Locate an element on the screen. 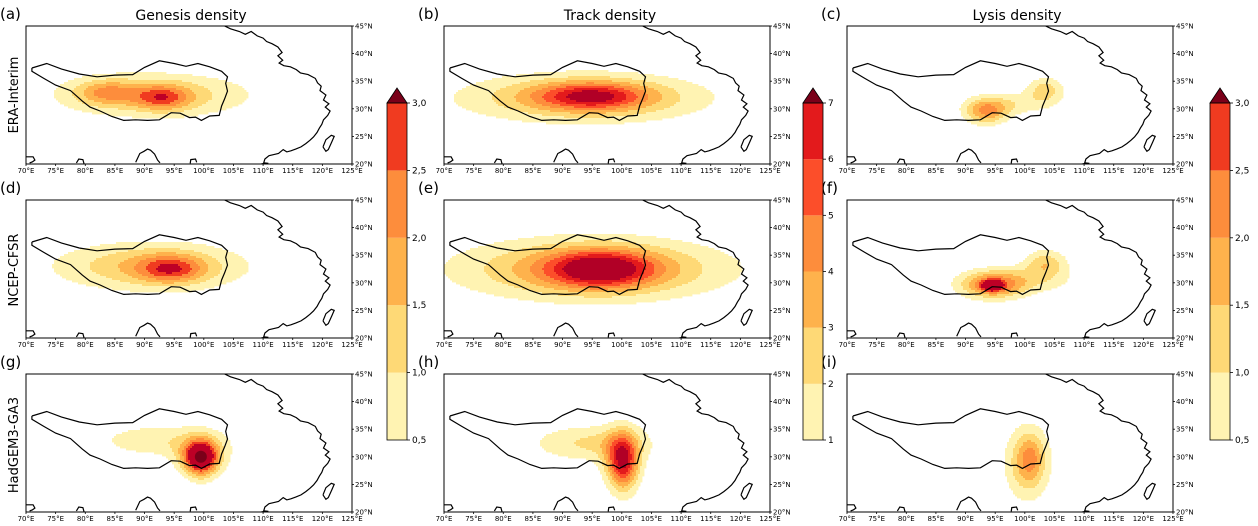 Image resolution: width=1258 pixels, height=526 pixels. panel-label: (e) is located at coordinates (428, 188).